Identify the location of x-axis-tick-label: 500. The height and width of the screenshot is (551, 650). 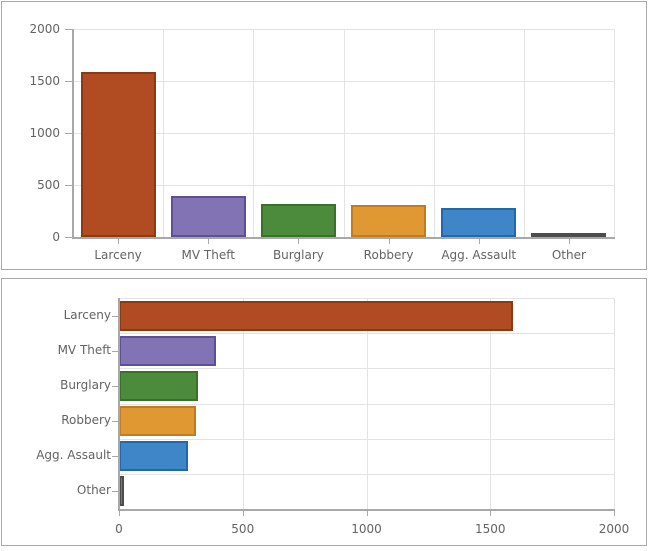
(243, 529).